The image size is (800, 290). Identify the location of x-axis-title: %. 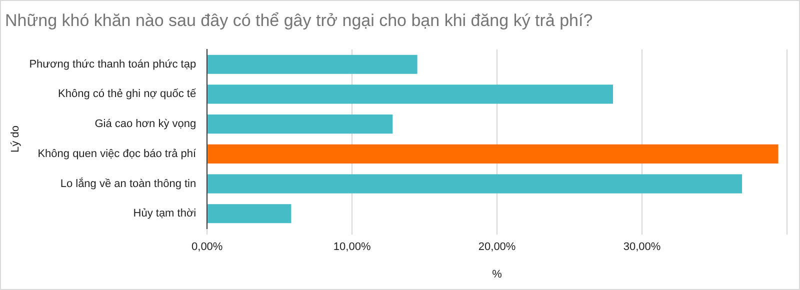
(497, 274).